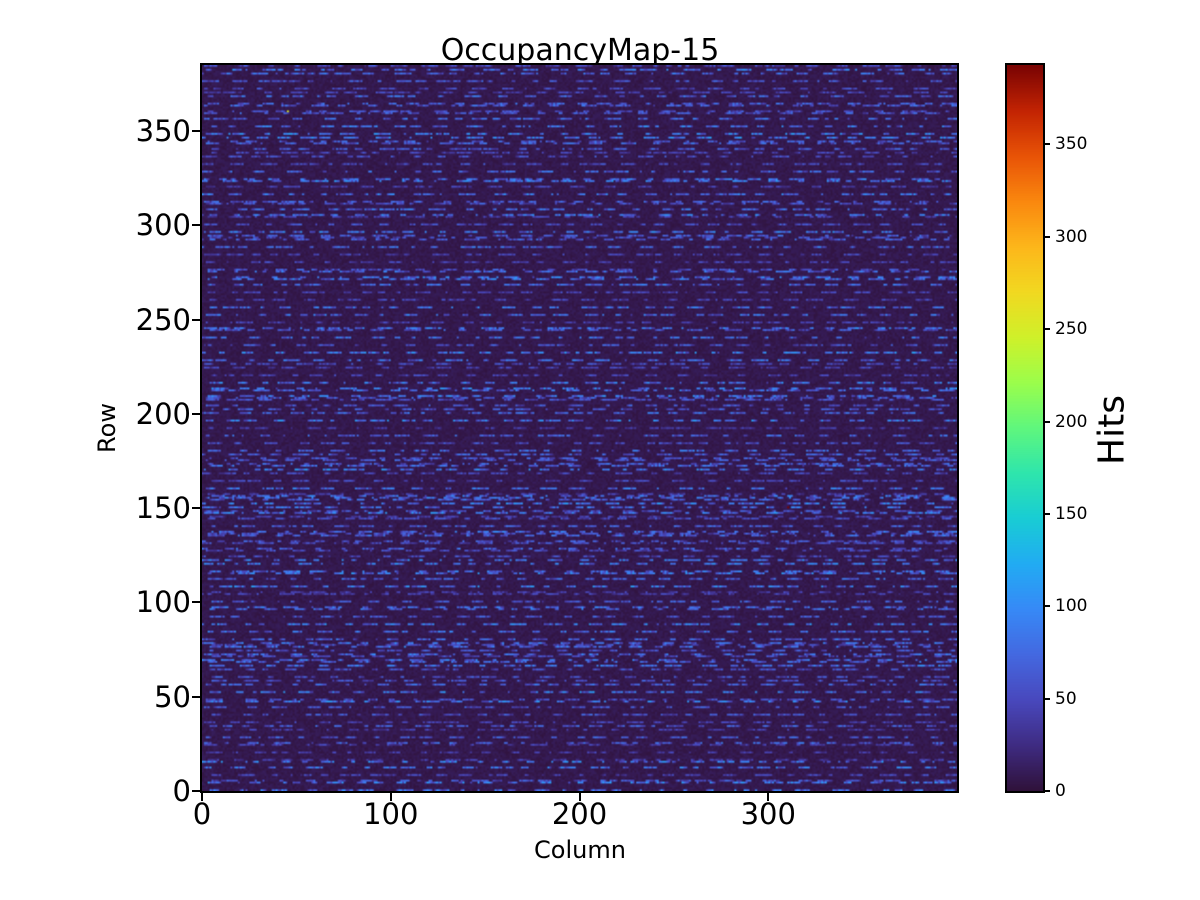 Image resolution: width=1200 pixels, height=900 pixels. I want to click on colorbar-tick-label: 150, so click(1071, 513).